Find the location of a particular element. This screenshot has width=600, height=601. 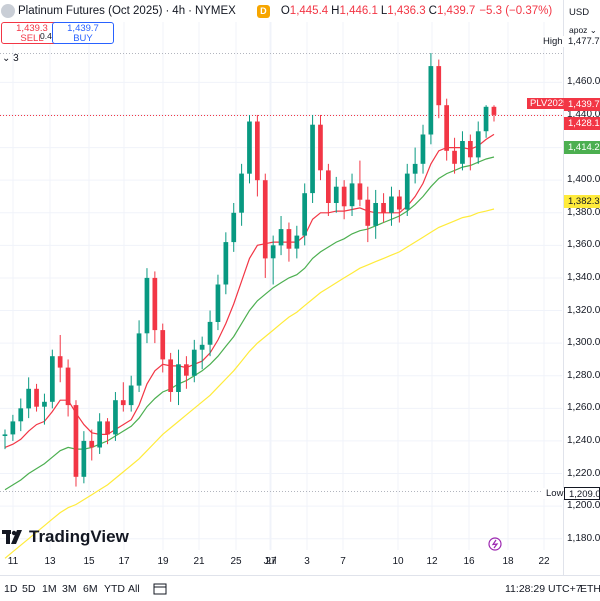

spread-value: 0.4 is located at coordinates (46, 36).